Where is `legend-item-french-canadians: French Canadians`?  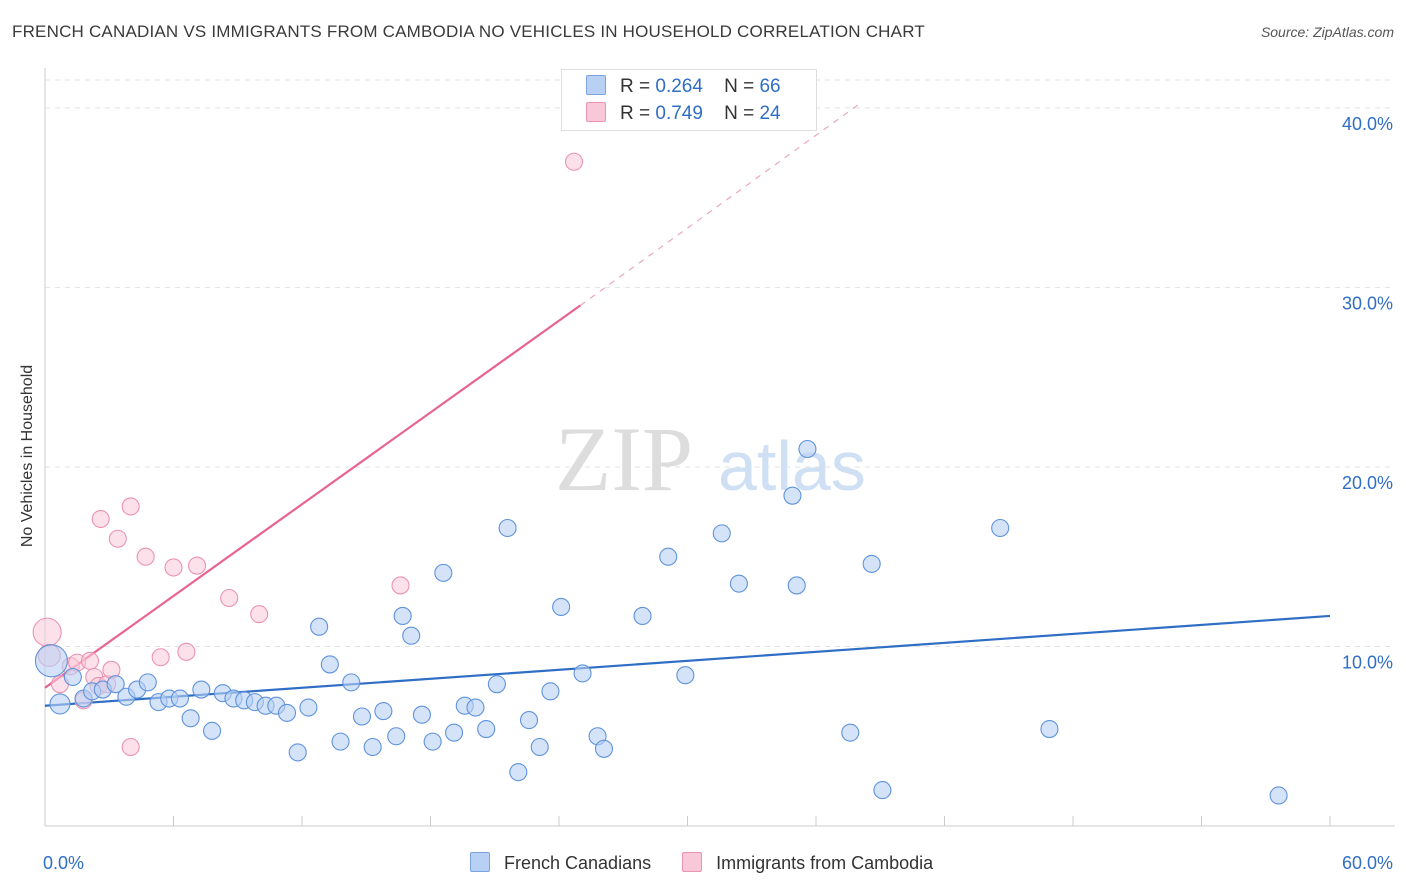 legend-item-french-canadians: French Canadians is located at coordinates (560, 863).